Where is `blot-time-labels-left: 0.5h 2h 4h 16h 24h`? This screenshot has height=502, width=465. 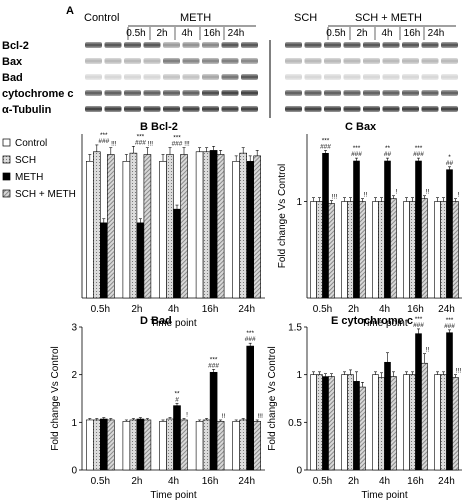
blot-time-labels-left: 0.5h 2h 4h 16h 24h is located at coordinates (185, 33).